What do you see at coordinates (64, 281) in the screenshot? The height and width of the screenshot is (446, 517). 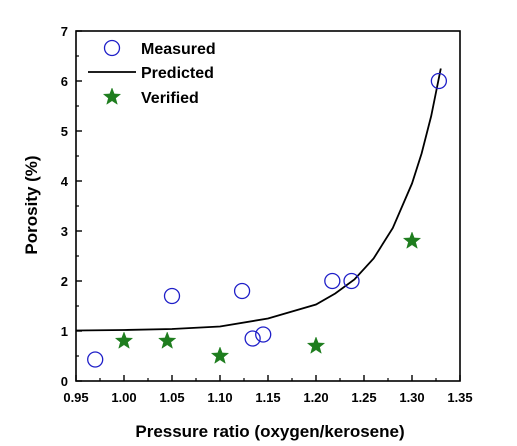 I see `y-tick-label: 2` at bounding box center [64, 281].